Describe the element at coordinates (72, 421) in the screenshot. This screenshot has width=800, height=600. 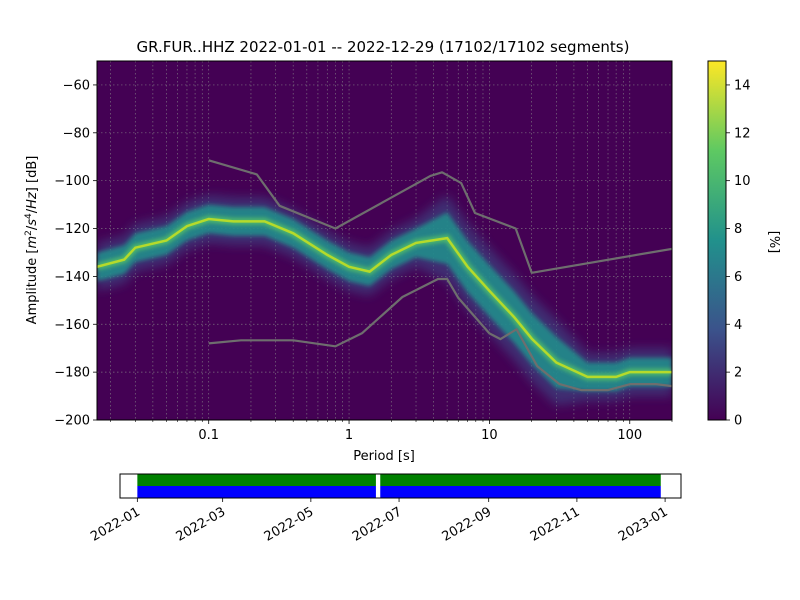
I see `y-tick-label: −200` at that location.